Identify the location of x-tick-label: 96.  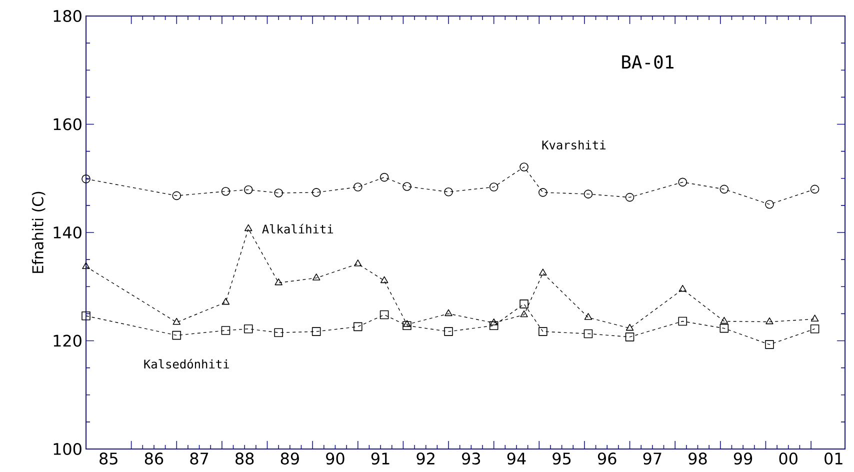
(607, 458).